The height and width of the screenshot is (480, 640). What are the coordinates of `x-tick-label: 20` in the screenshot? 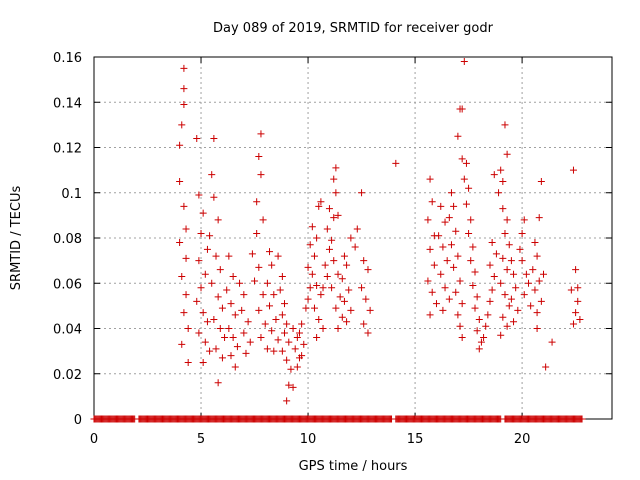 It's located at (522, 439).